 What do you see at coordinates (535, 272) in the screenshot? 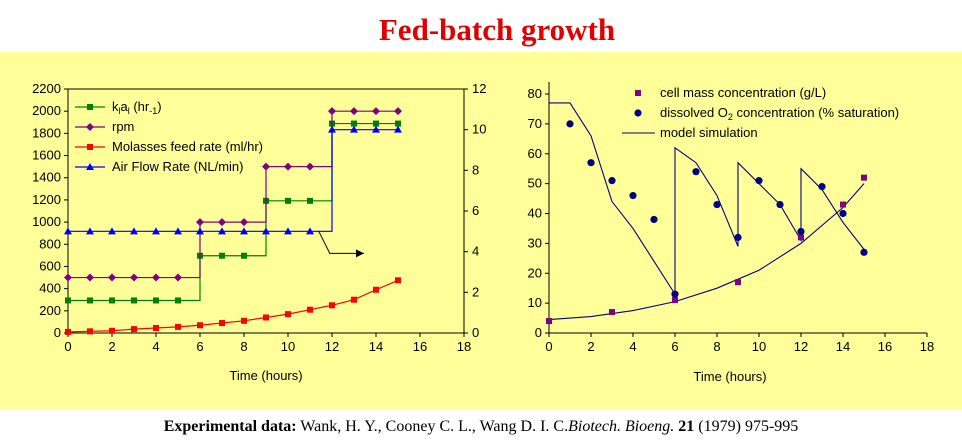
I see `right-y-tick-label: 20` at bounding box center [535, 272].